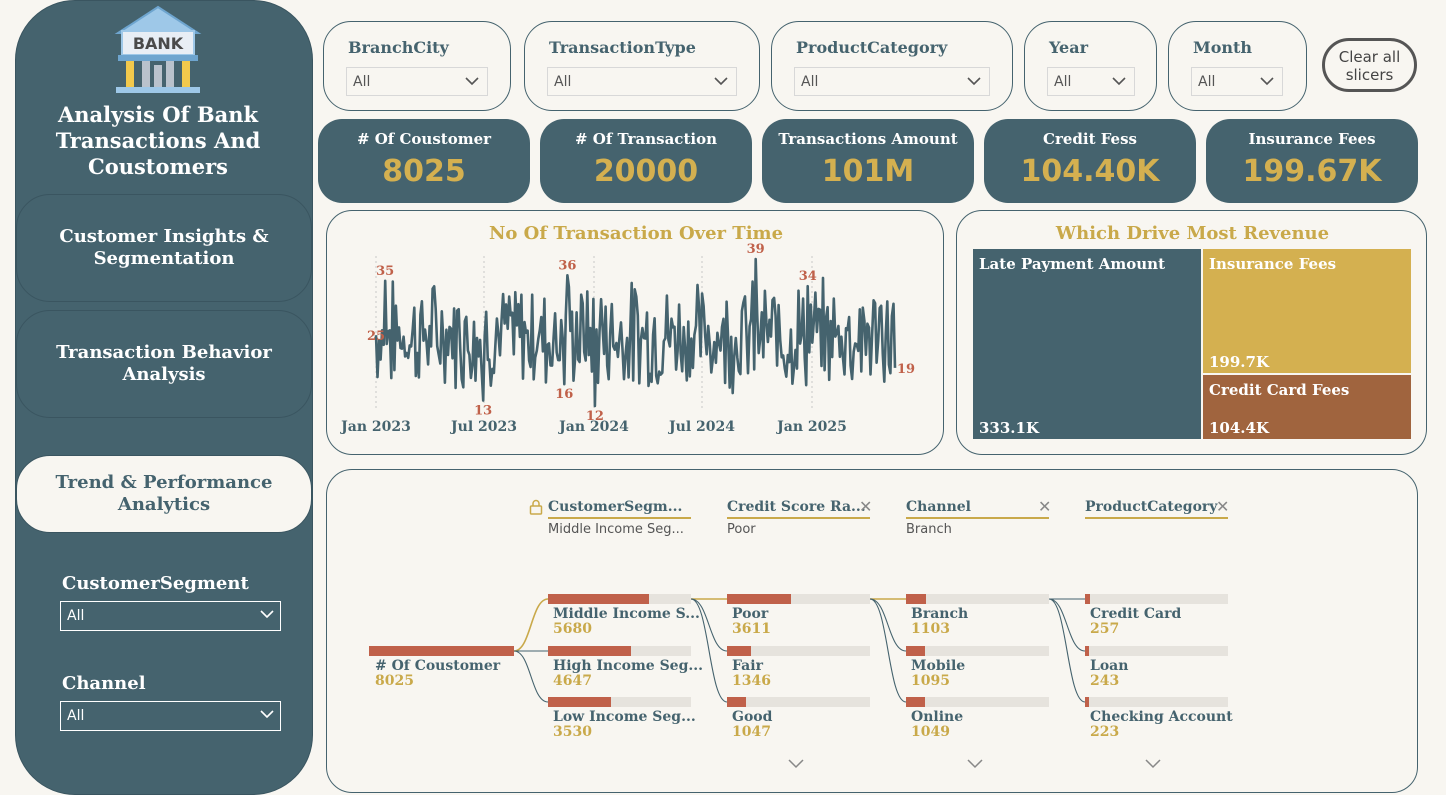 This screenshot has height=795, width=1446. I want to click on kpi-customers: # Of Coustomer 8025, so click(424, 161).